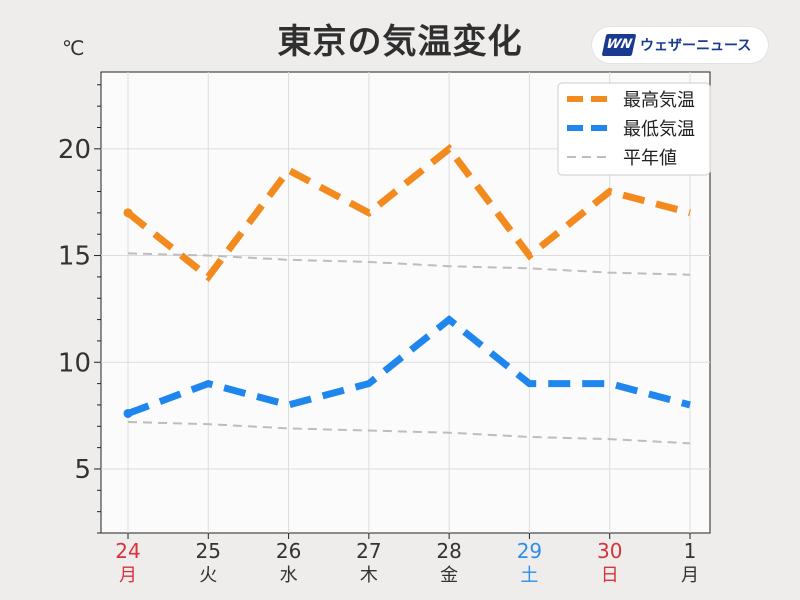 This screenshot has width=800, height=600. I want to click on x-tick-label-weekday: 火, so click(208, 575).